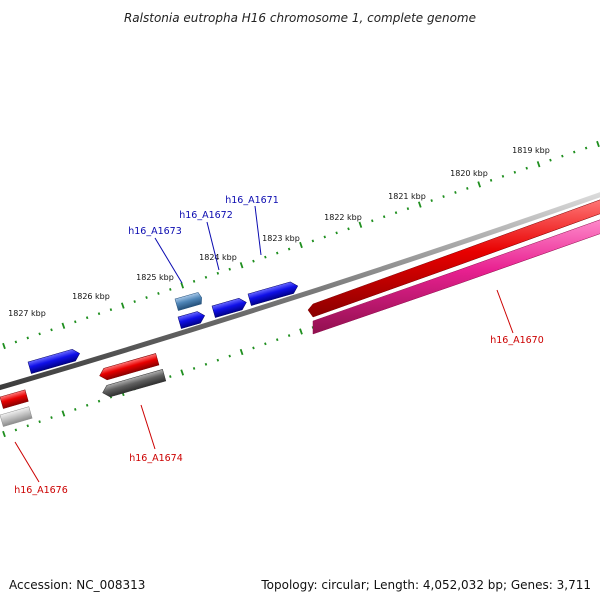 The height and width of the screenshot is (600, 600). I want to click on scale-label-1826: 1826 kbp, so click(91, 296).